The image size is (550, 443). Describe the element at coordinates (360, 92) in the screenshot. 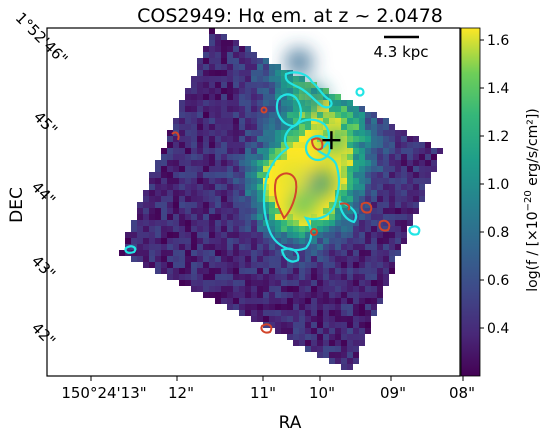

I see `cyan-contour-dot` at that location.